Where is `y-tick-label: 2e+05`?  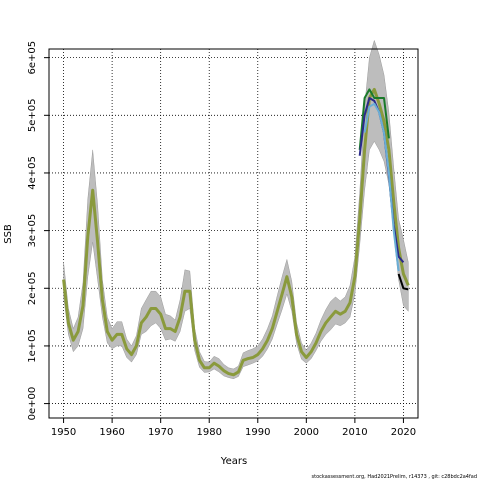 y-tick-label: 2e+05 is located at coordinates (32, 288).